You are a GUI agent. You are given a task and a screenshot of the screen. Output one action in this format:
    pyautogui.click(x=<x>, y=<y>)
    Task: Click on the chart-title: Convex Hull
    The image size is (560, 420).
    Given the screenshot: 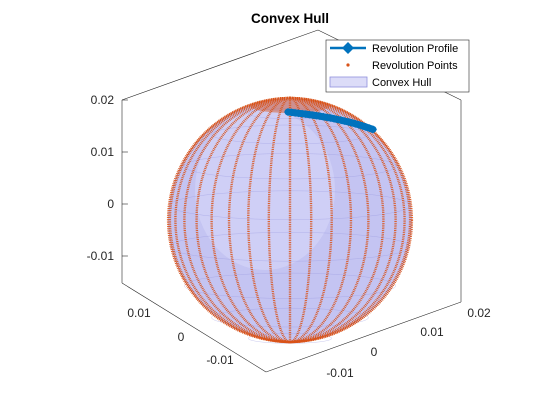 What is the action you would take?
    pyautogui.click(x=290, y=18)
    